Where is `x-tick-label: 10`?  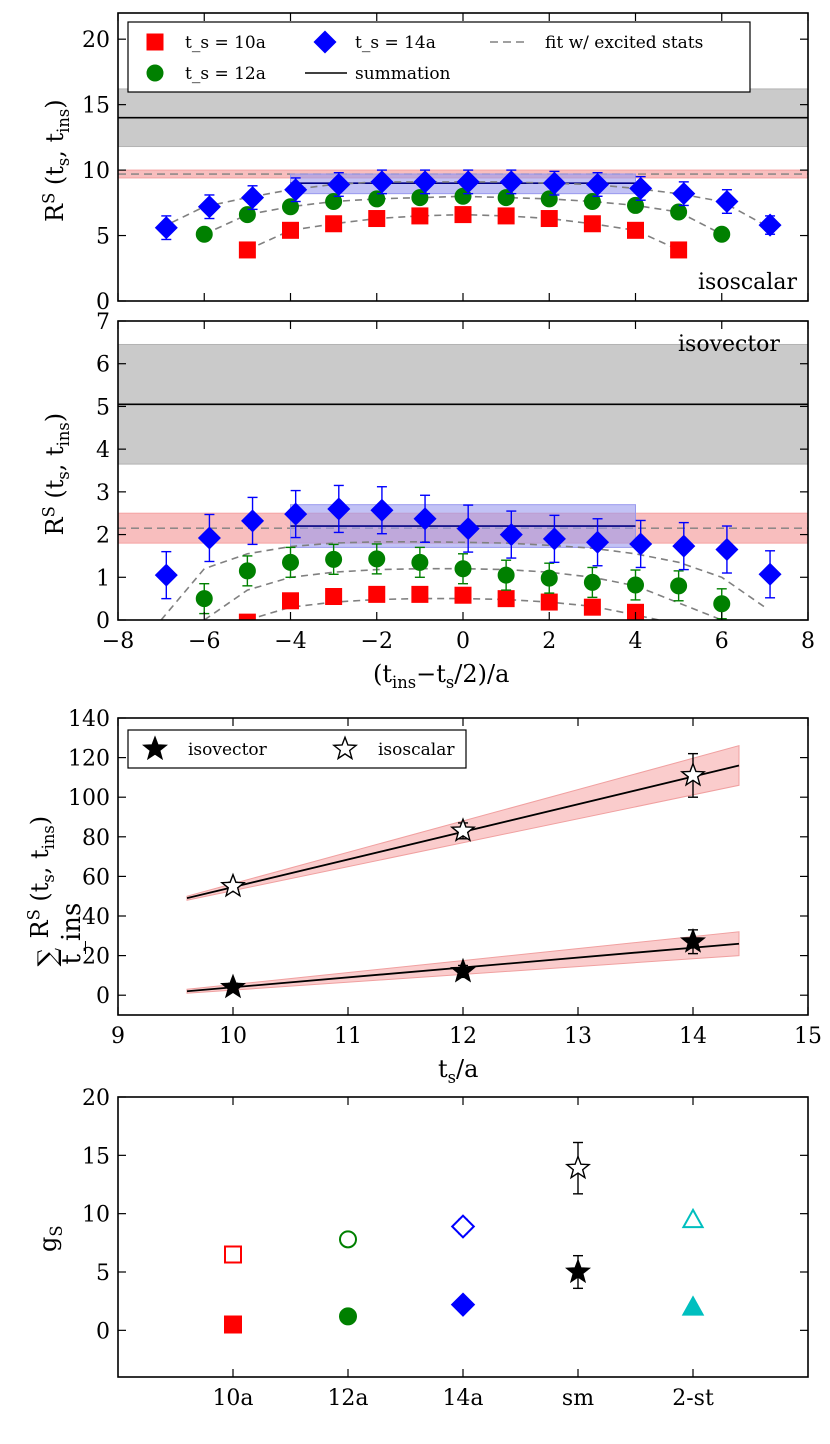 x-tick-label: 10 is located at coordinates (233, 1036).